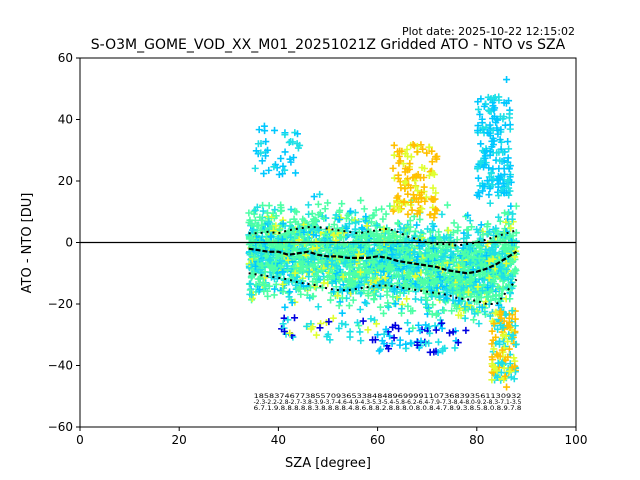  Describe the element at coordinates (328, 463) in the screenshot. I see `x-axis-label: SZA [degree]` at that location.